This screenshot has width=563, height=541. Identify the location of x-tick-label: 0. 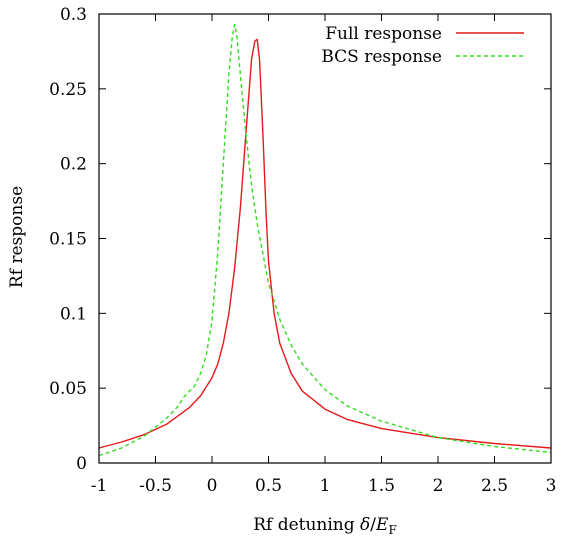
(212, 486).